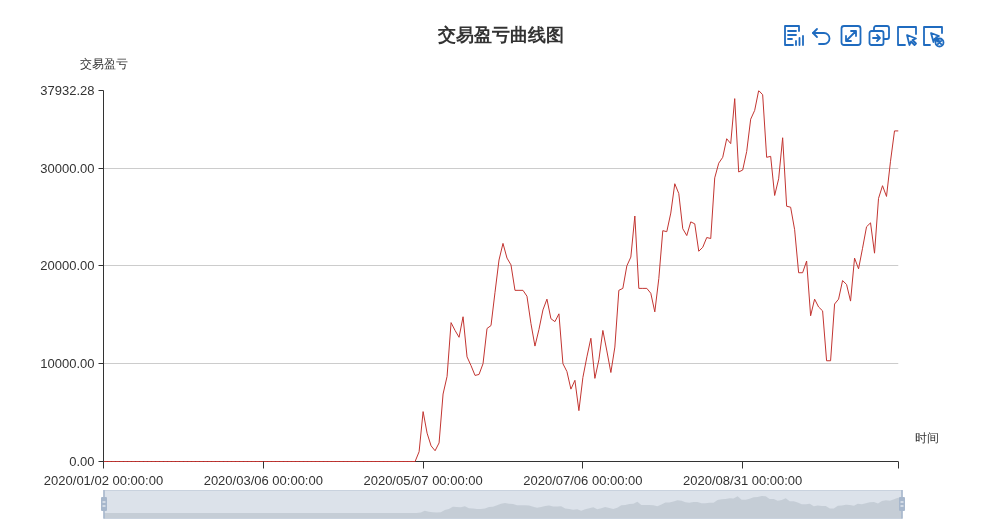 This screenshot has width=1005, height=527. What do you see at coordinates (67, 266) in the screenshot?
I see `y-tick-label: 20000.00` at bounding box center [67, 266].